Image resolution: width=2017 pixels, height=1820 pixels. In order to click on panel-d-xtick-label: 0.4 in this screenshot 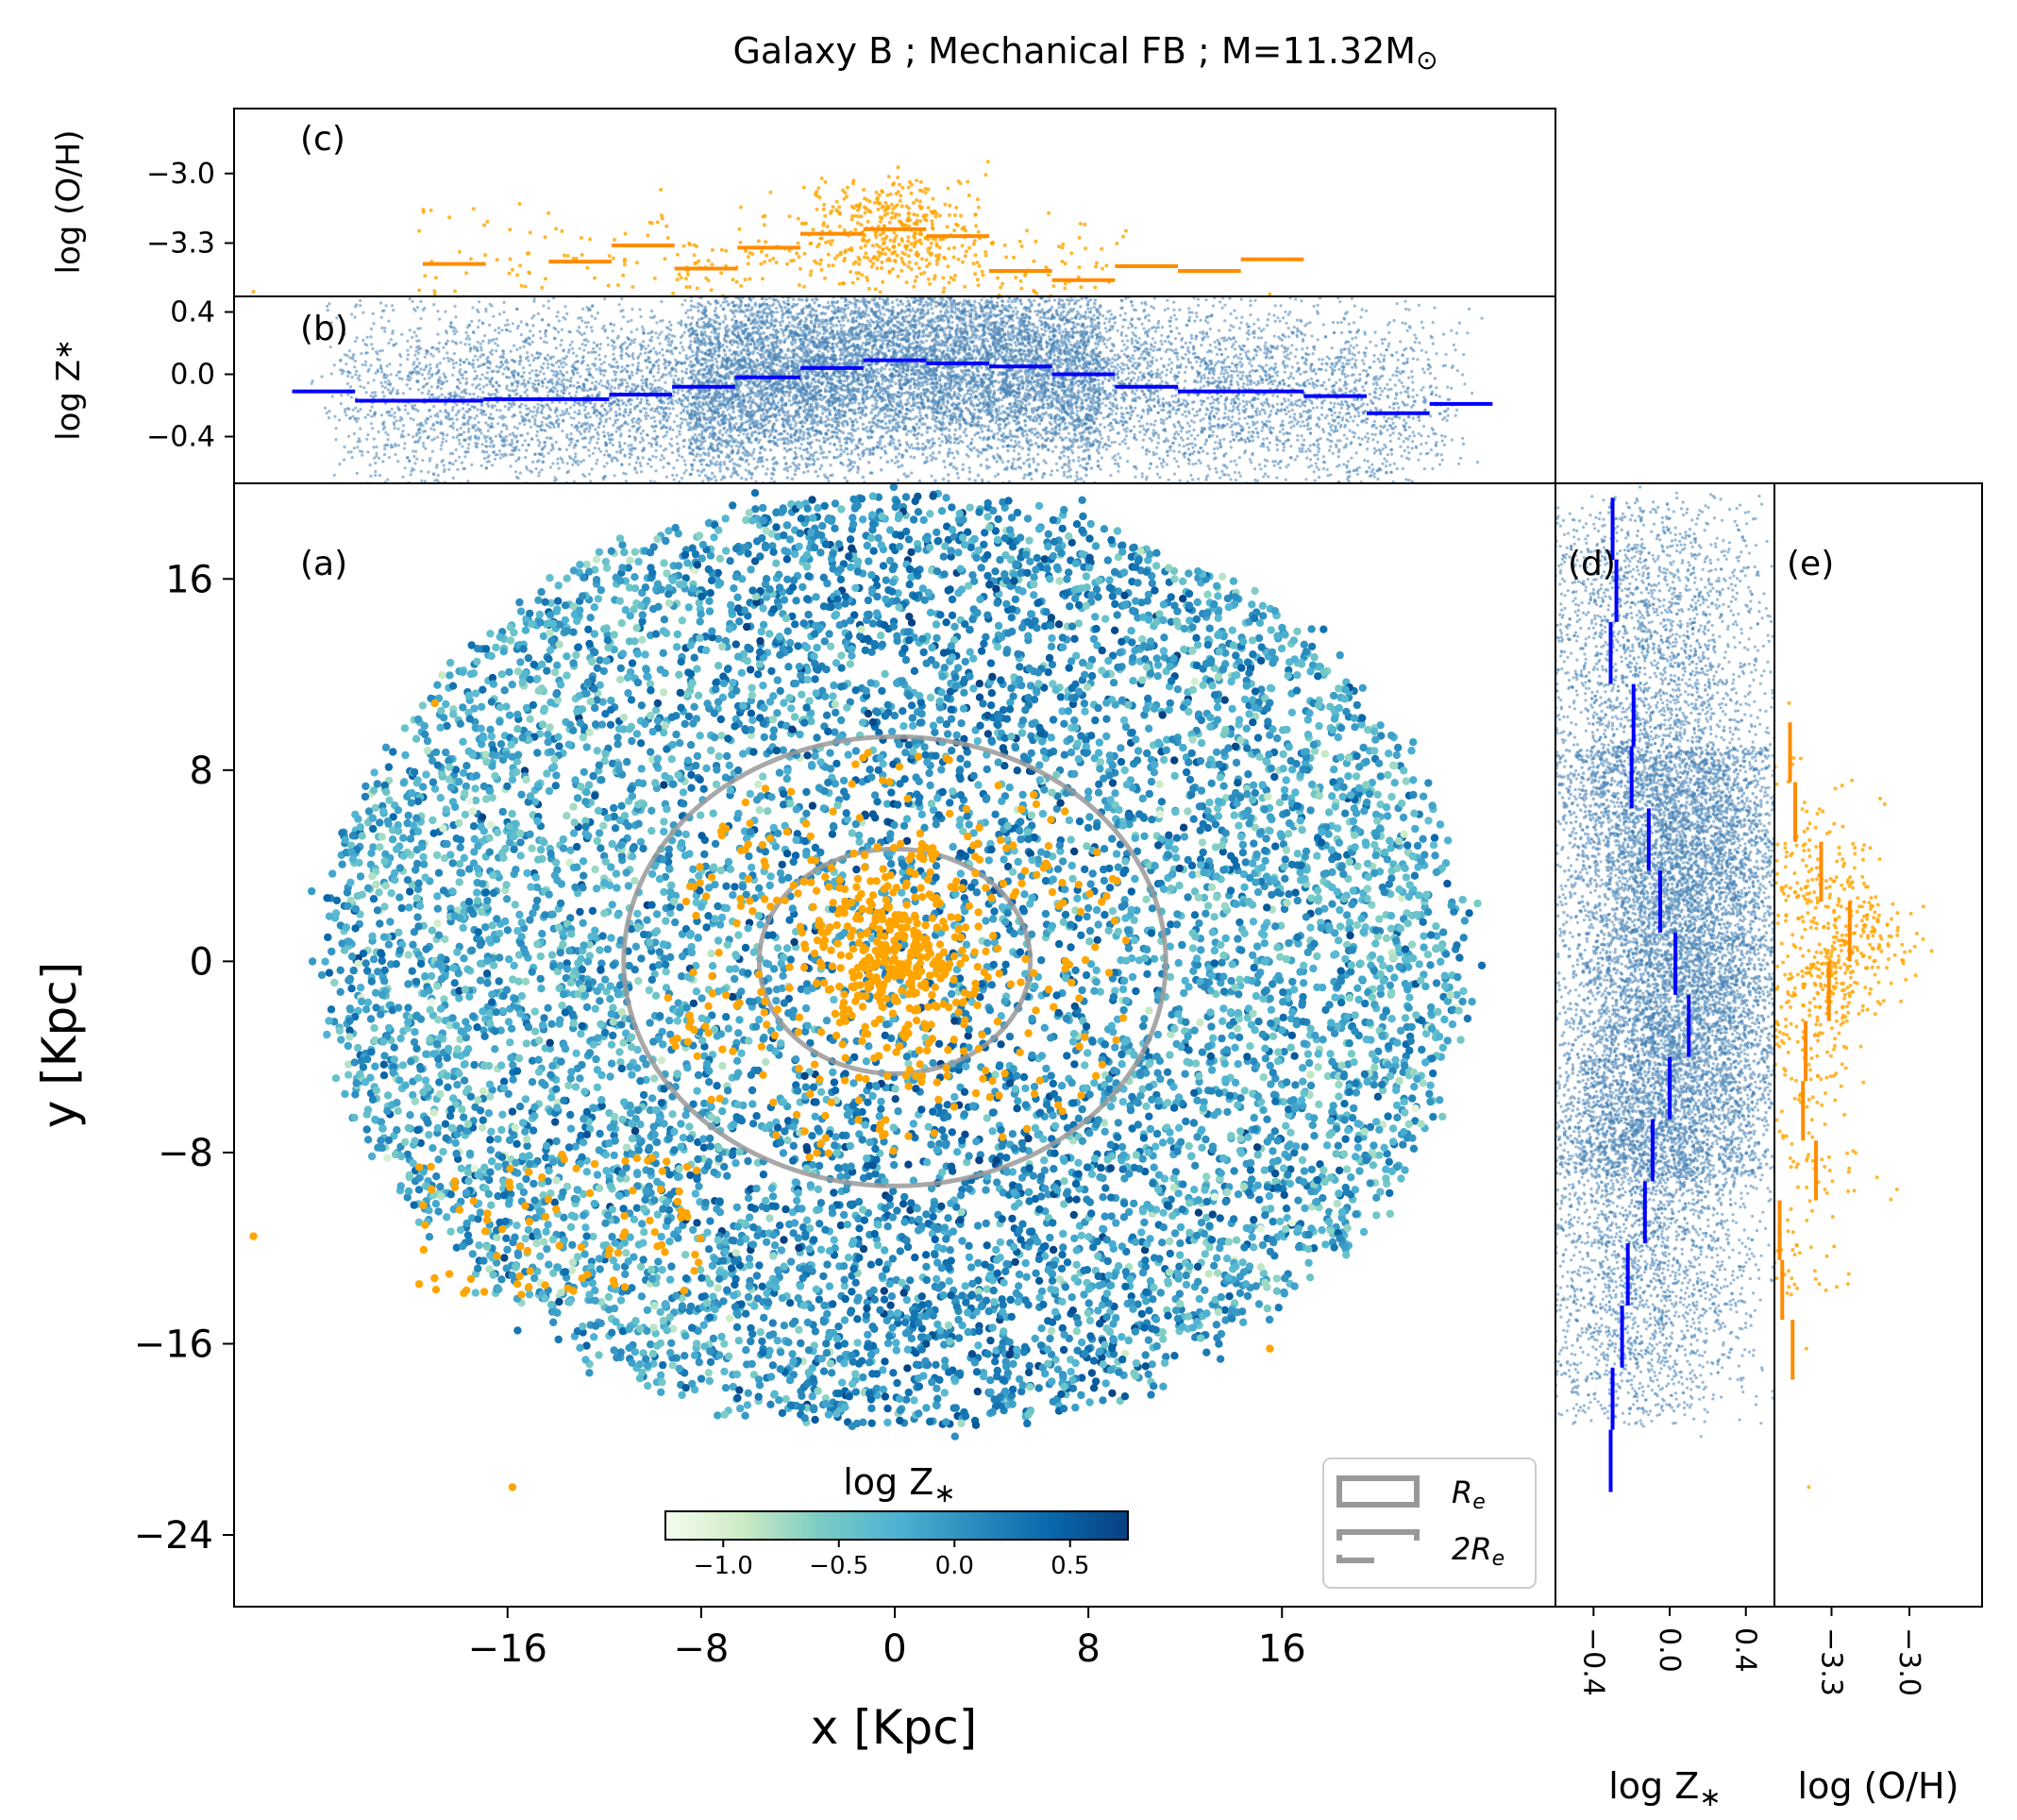, I will do `click(1745, 1650)`.